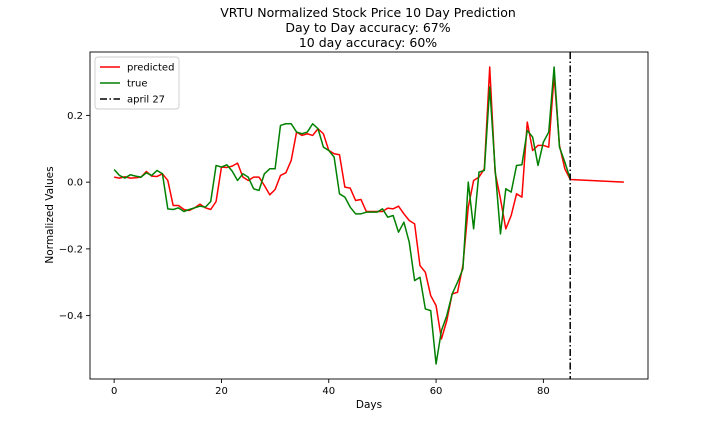 The height and width of the screenshot is (432, 720). Describe the element at coordinates (543, 391) in the screenshot. I see `x-tick-label: 80` at that location.